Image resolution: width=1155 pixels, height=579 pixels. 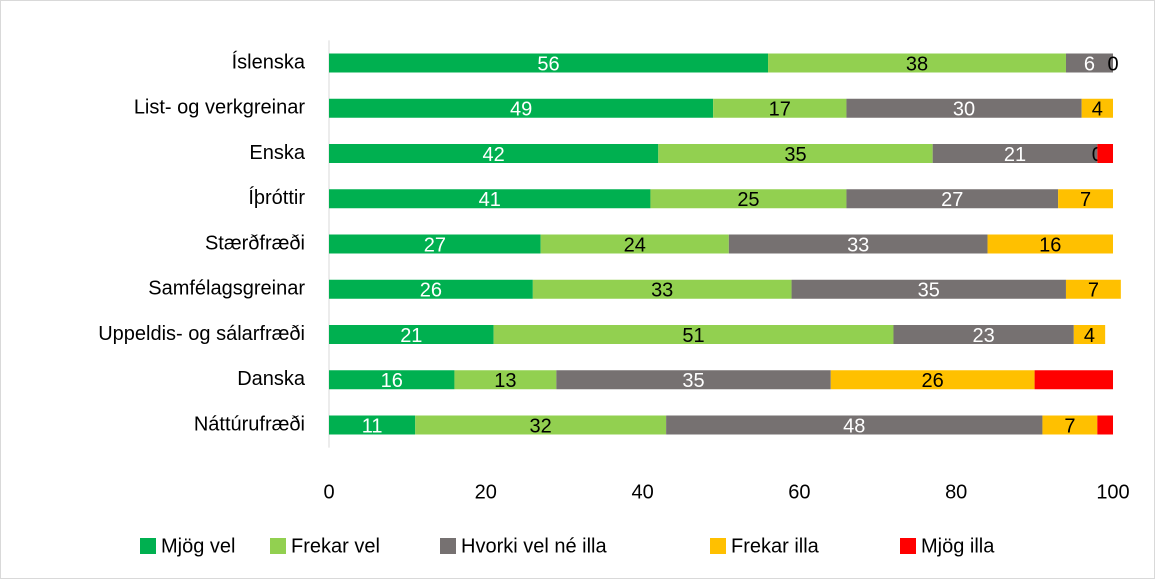 I want to click on data-label: 41, so click(x=490, y=200).